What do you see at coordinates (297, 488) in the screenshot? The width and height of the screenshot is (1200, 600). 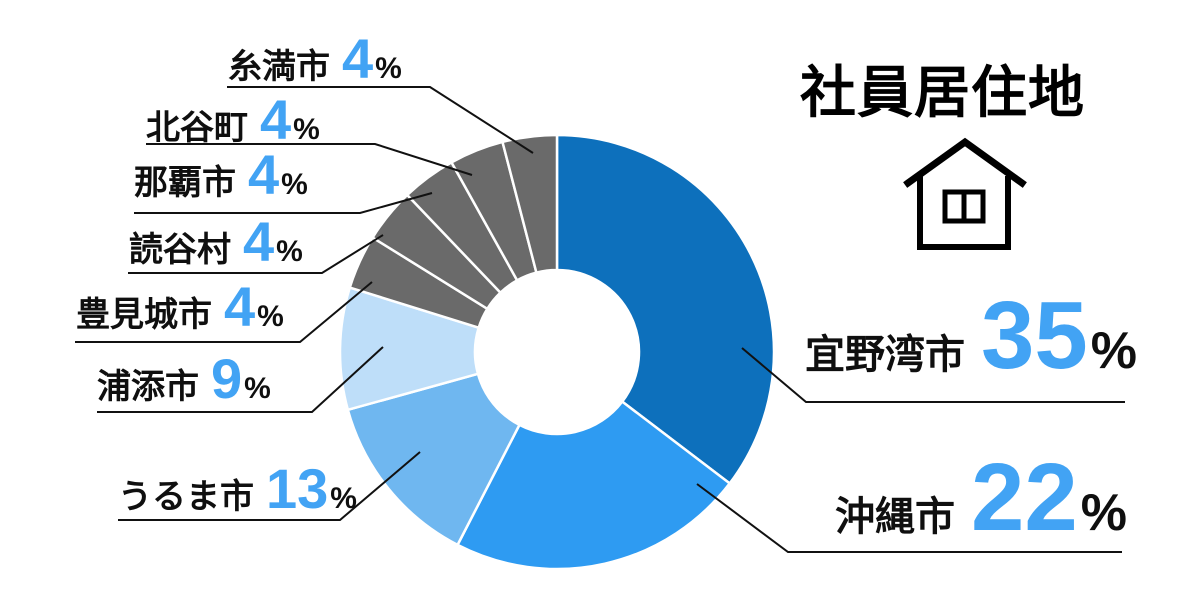 I see `percent-value: 13` at bounding box center [297, 488].